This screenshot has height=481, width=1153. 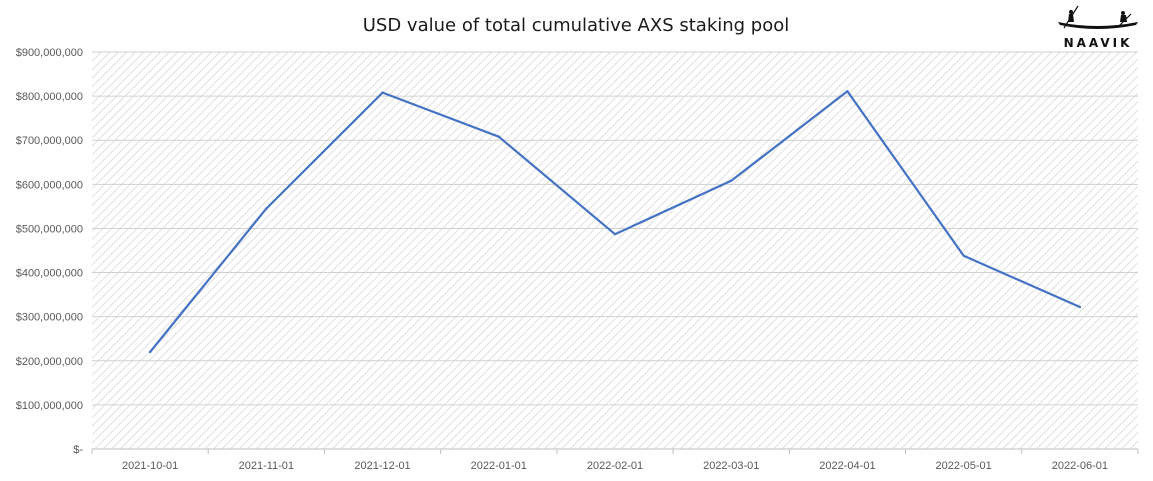 I want to click on y-tick-label: $400,000,000, so click(x=49, y=274).